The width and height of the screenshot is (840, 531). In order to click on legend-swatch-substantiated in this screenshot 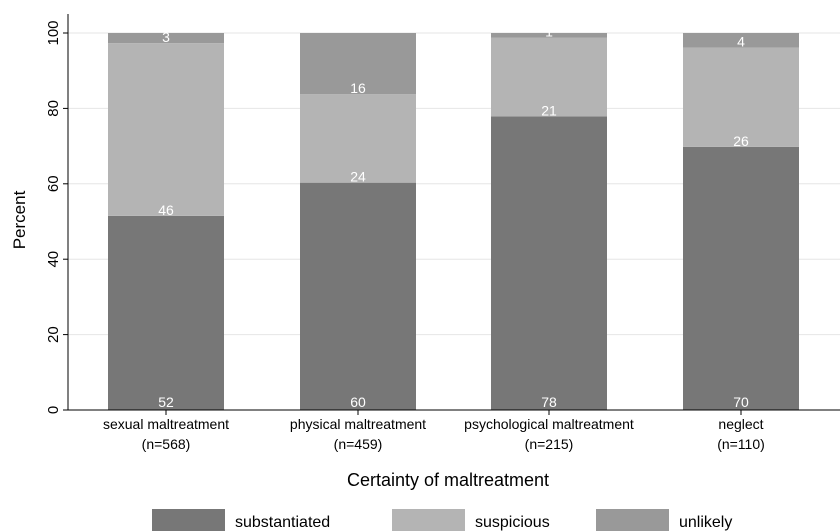, I will do `click(188, 520)`.